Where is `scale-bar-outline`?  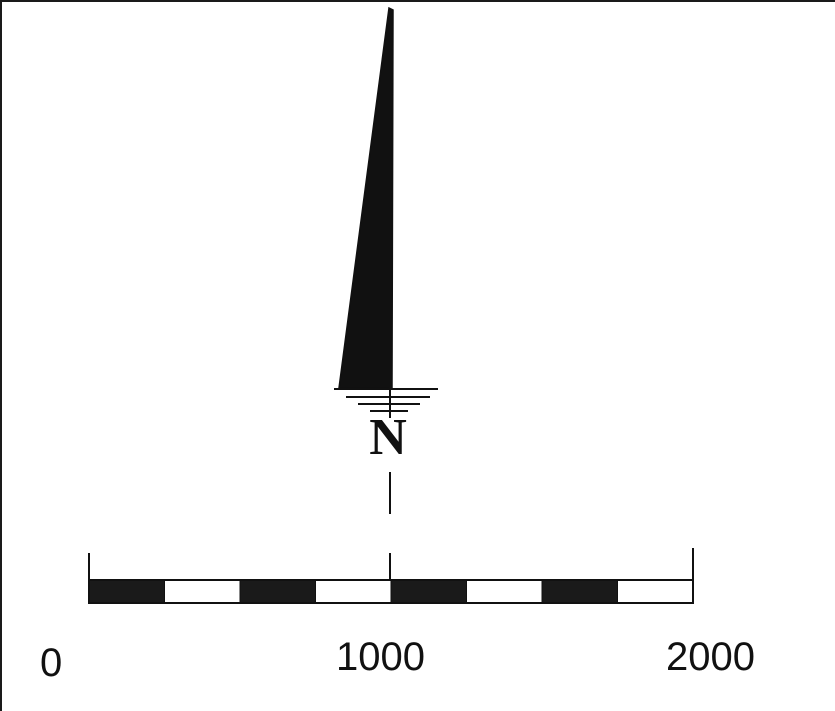 scale-bar-outline is located at coordinates (391, 591).